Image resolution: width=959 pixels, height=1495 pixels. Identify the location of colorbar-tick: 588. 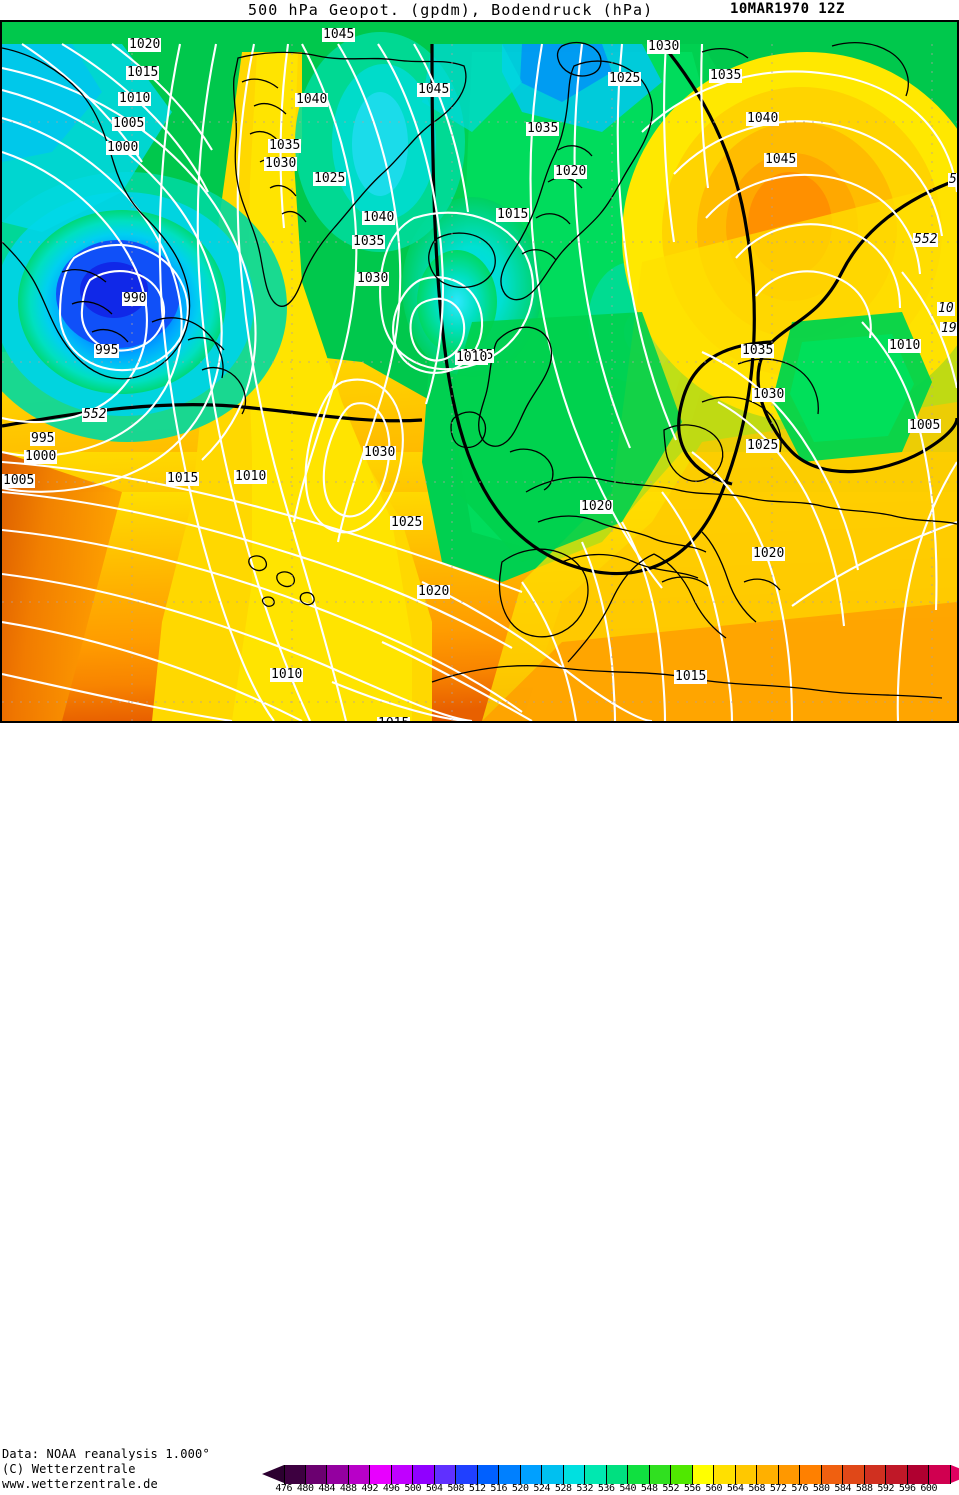
(865, 1489).